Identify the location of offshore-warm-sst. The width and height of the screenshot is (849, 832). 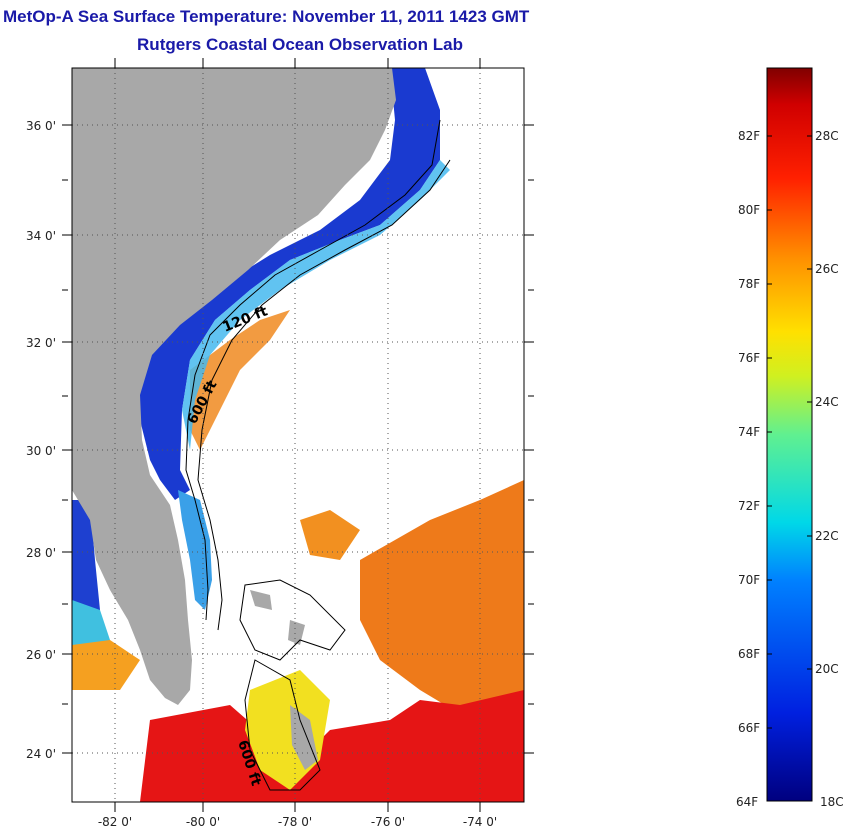
(240, 380).